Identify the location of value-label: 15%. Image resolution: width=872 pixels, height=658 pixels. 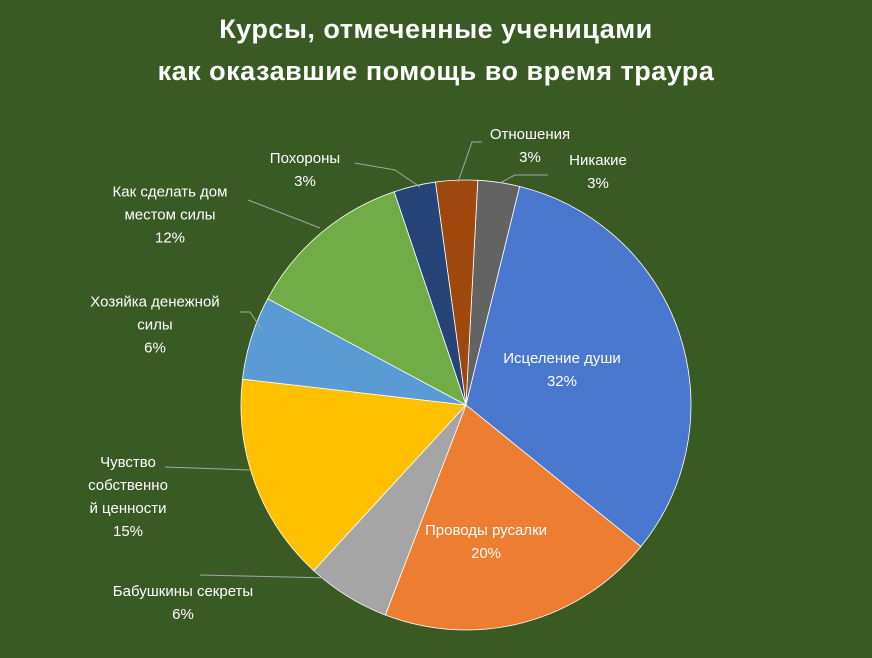
(128, 531).